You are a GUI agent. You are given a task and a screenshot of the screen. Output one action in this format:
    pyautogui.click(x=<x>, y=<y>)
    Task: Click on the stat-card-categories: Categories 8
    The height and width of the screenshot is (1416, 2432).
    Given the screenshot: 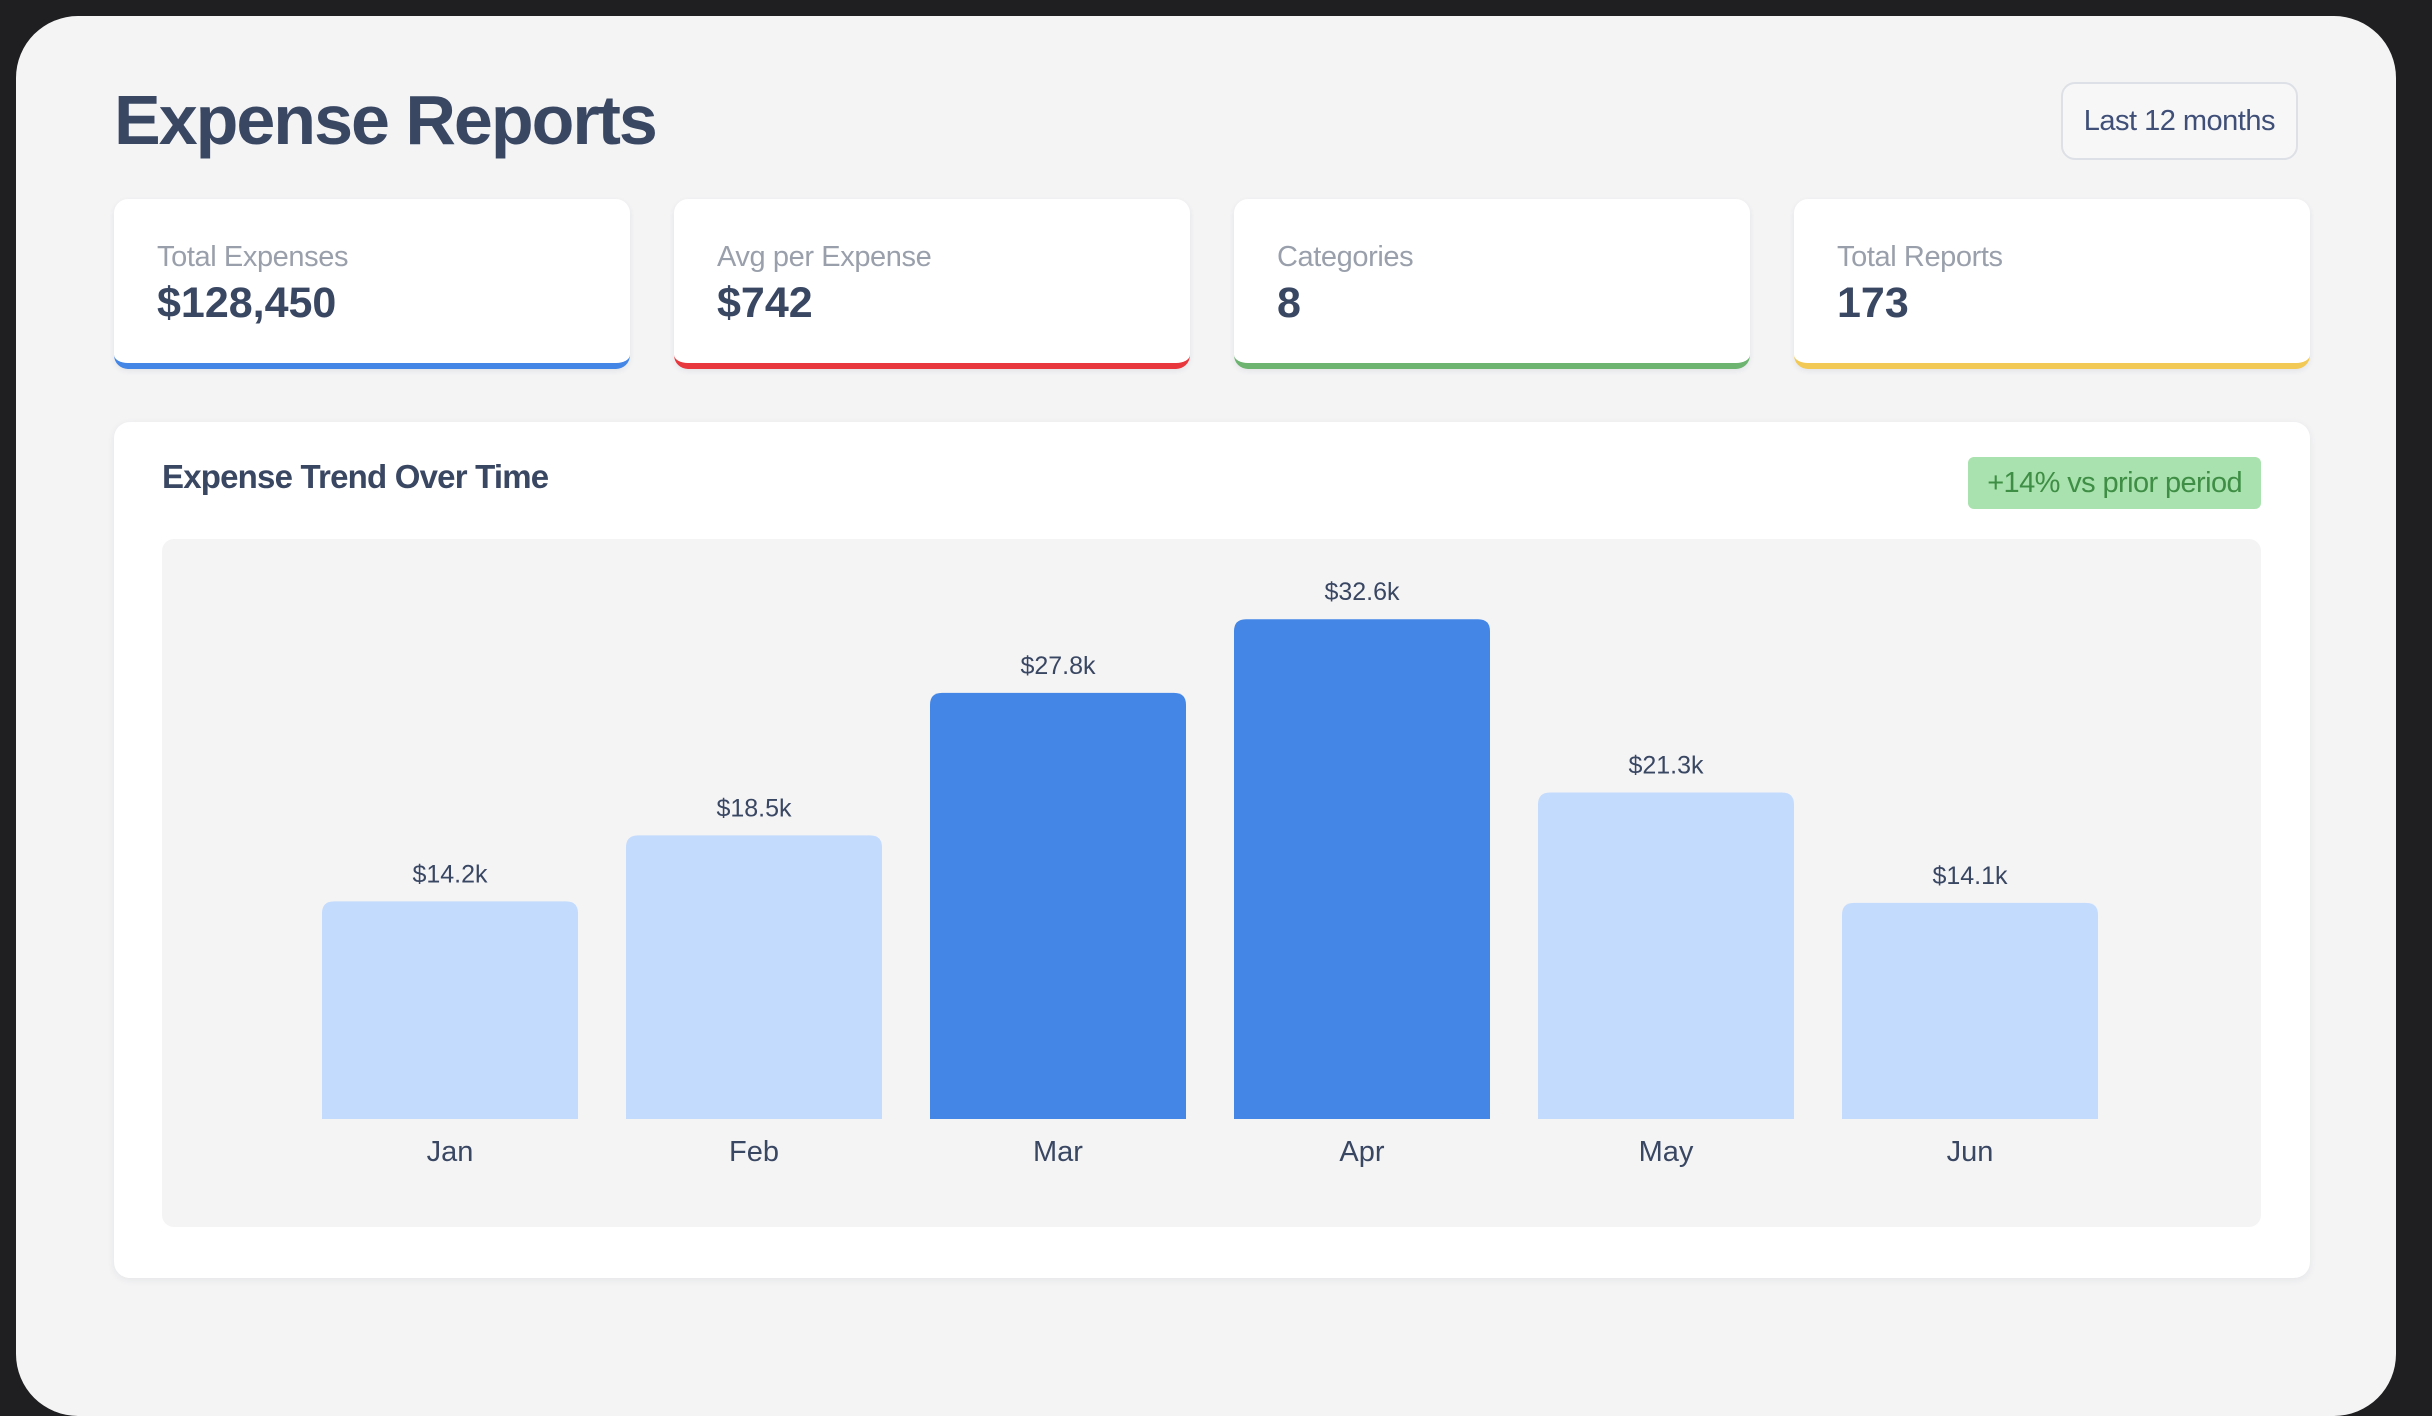 What is the action you would take?
    pyautogui.click(x=1492, y=284)
    